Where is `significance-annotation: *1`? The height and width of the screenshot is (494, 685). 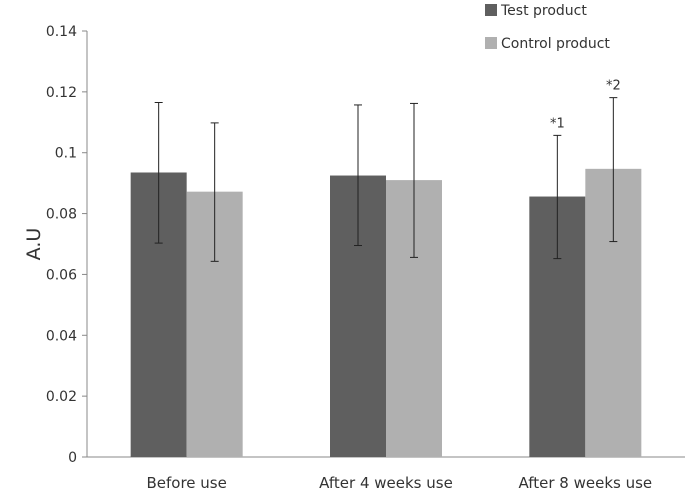
significance-annotation: *1 is located at coordinates (557, 123).